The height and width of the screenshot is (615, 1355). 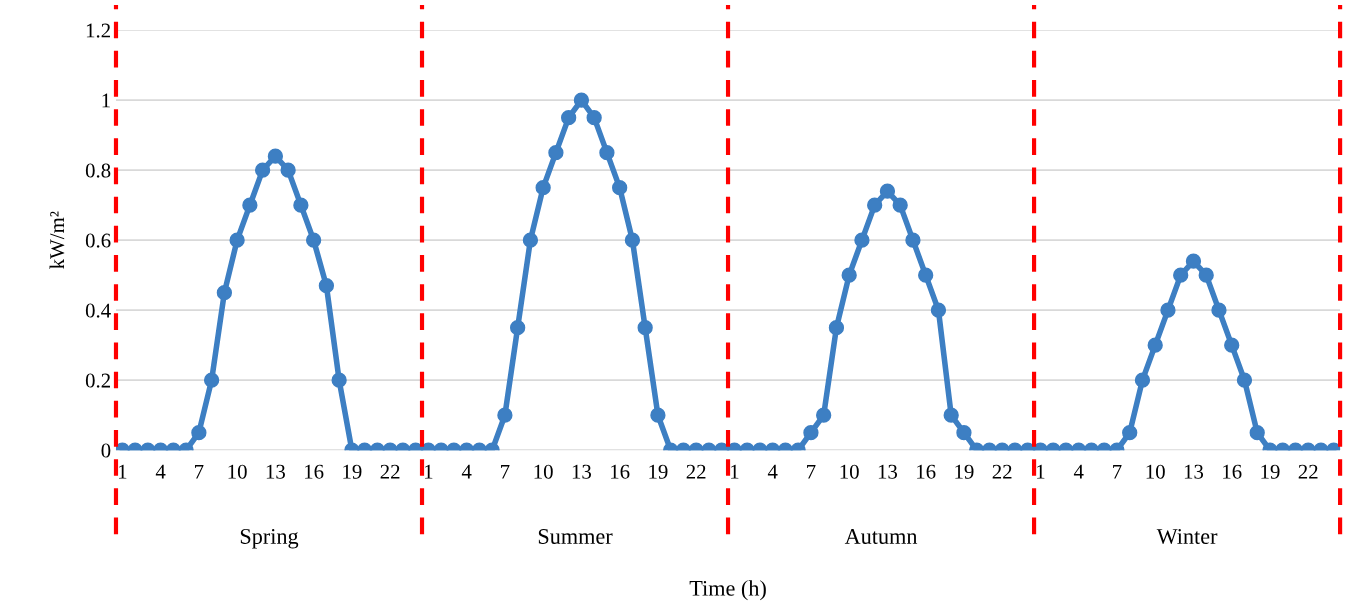 What do you see at coordinates (57, 240) in the screenshot?
I see `y-axis-title: kW/m²` at bounding box center [57, 240].